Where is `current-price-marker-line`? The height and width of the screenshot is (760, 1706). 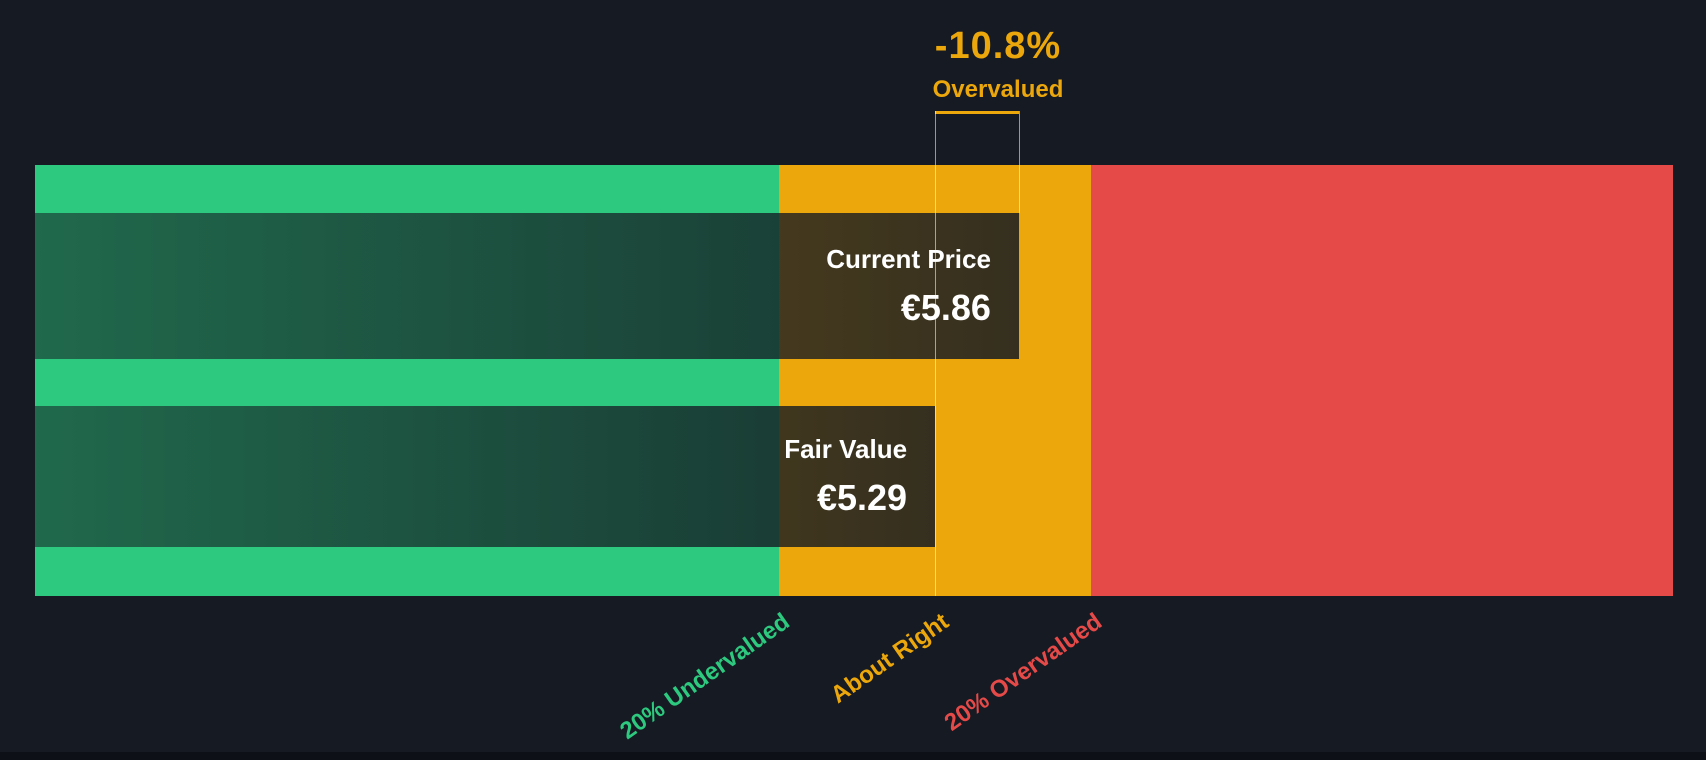 current-price-marker-line is located at coordinates (1019, 162).